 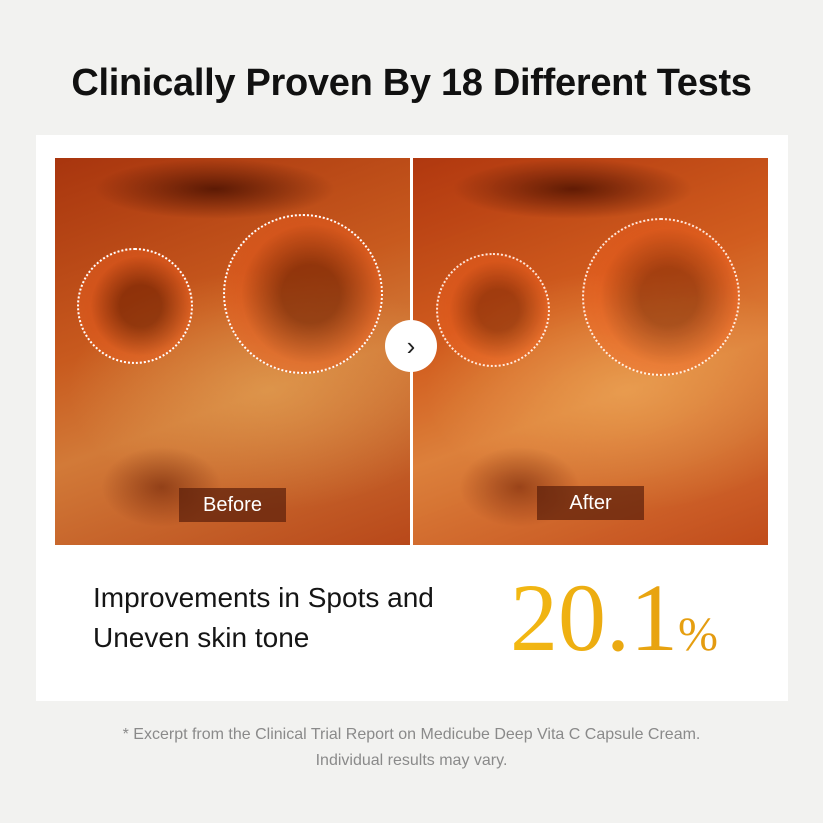 I want to click on description-line: Uneven skin tone, so click(x=201, y=637).